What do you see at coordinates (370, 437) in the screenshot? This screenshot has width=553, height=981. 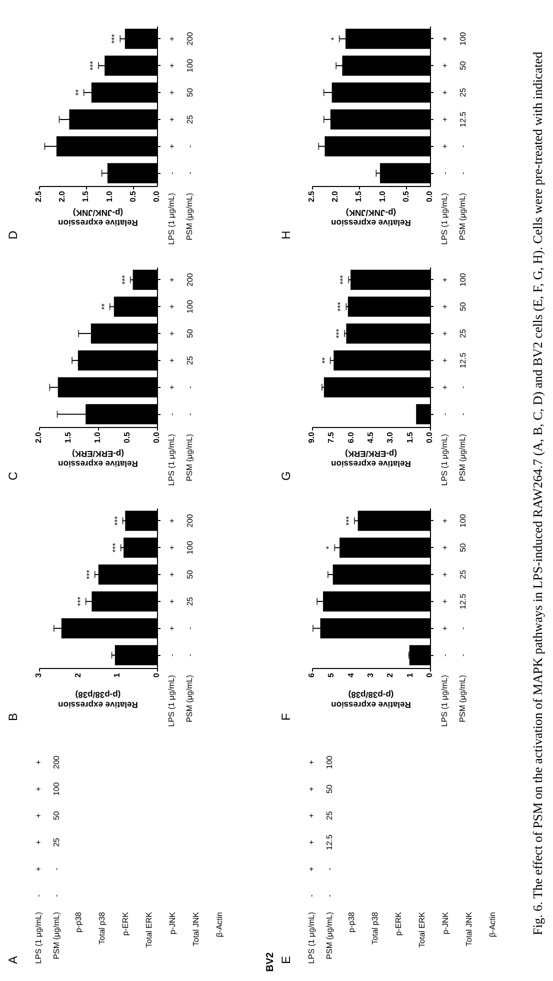 I see `x-tick-label: 4.5` at bounding box center [370, 437].